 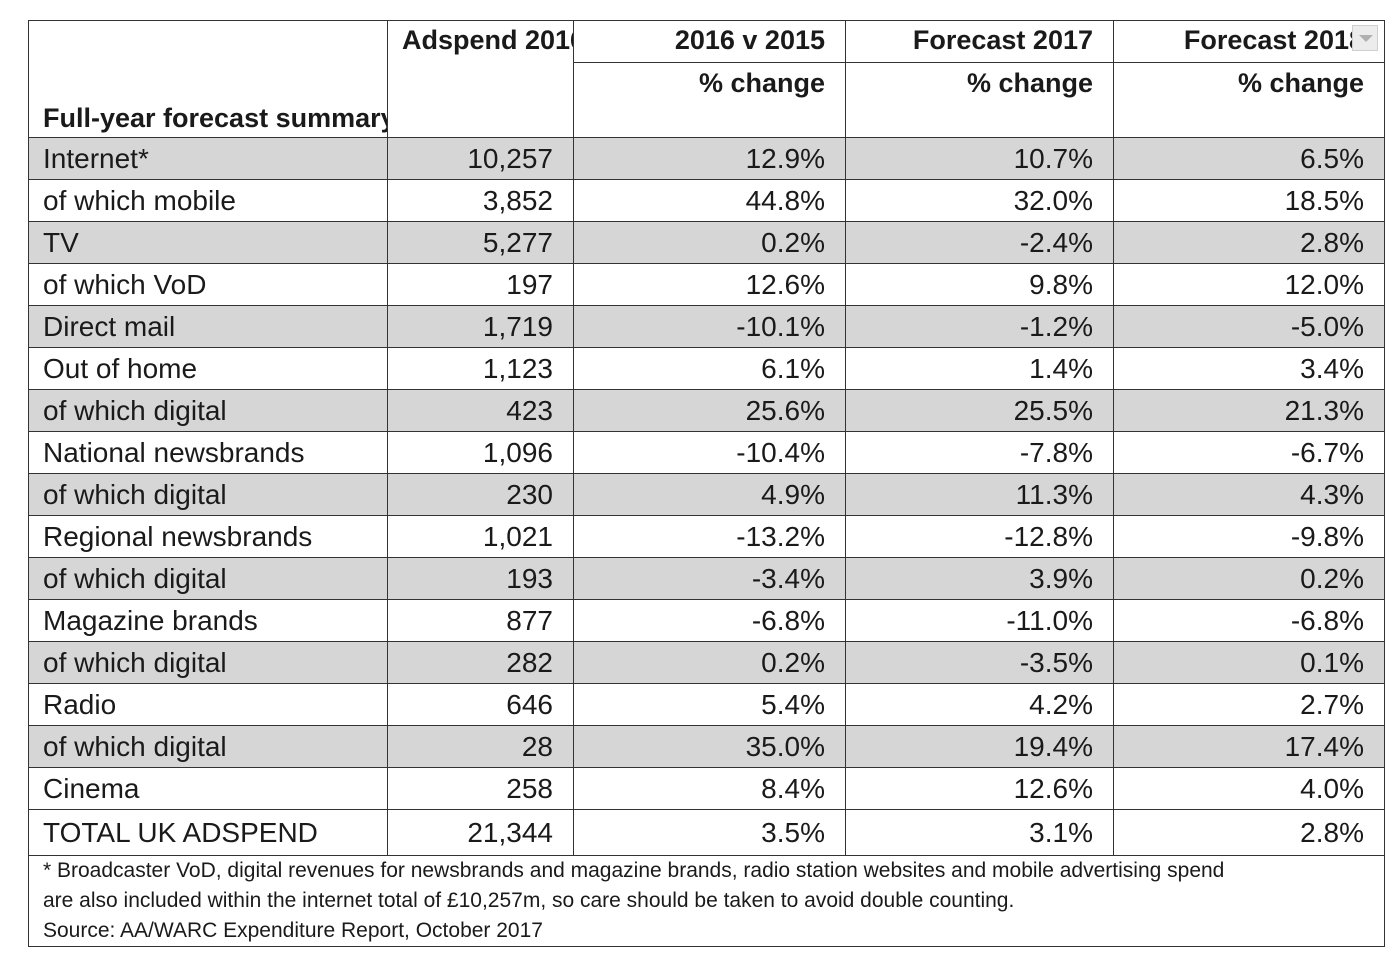 What do you see at coordinates (1249, 200) in the screenshot?
I see `fc-2018-cell: 18.5%` at bounding box center [1249, 200].